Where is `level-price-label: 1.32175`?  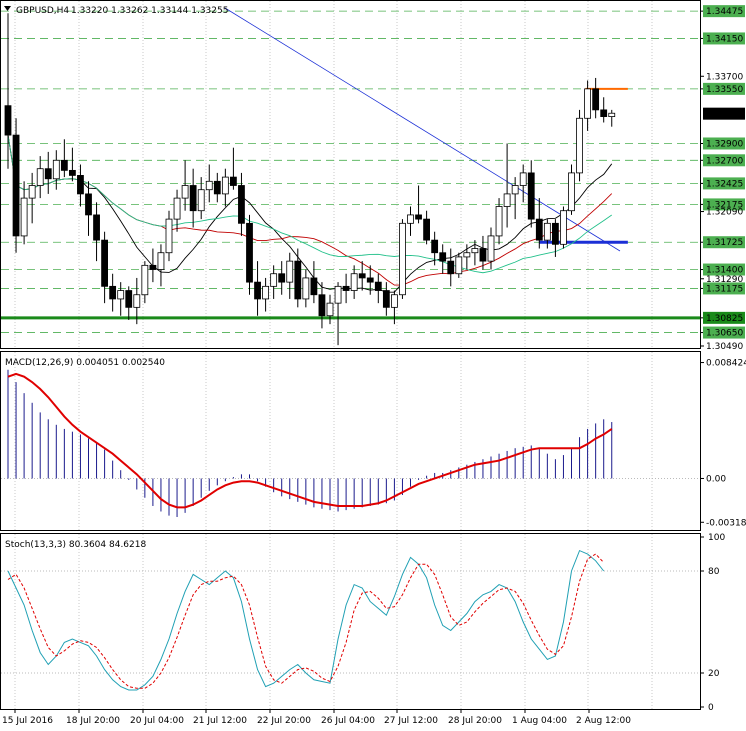
level-price-label: 1.32175 is located at coordinates (724, 205).